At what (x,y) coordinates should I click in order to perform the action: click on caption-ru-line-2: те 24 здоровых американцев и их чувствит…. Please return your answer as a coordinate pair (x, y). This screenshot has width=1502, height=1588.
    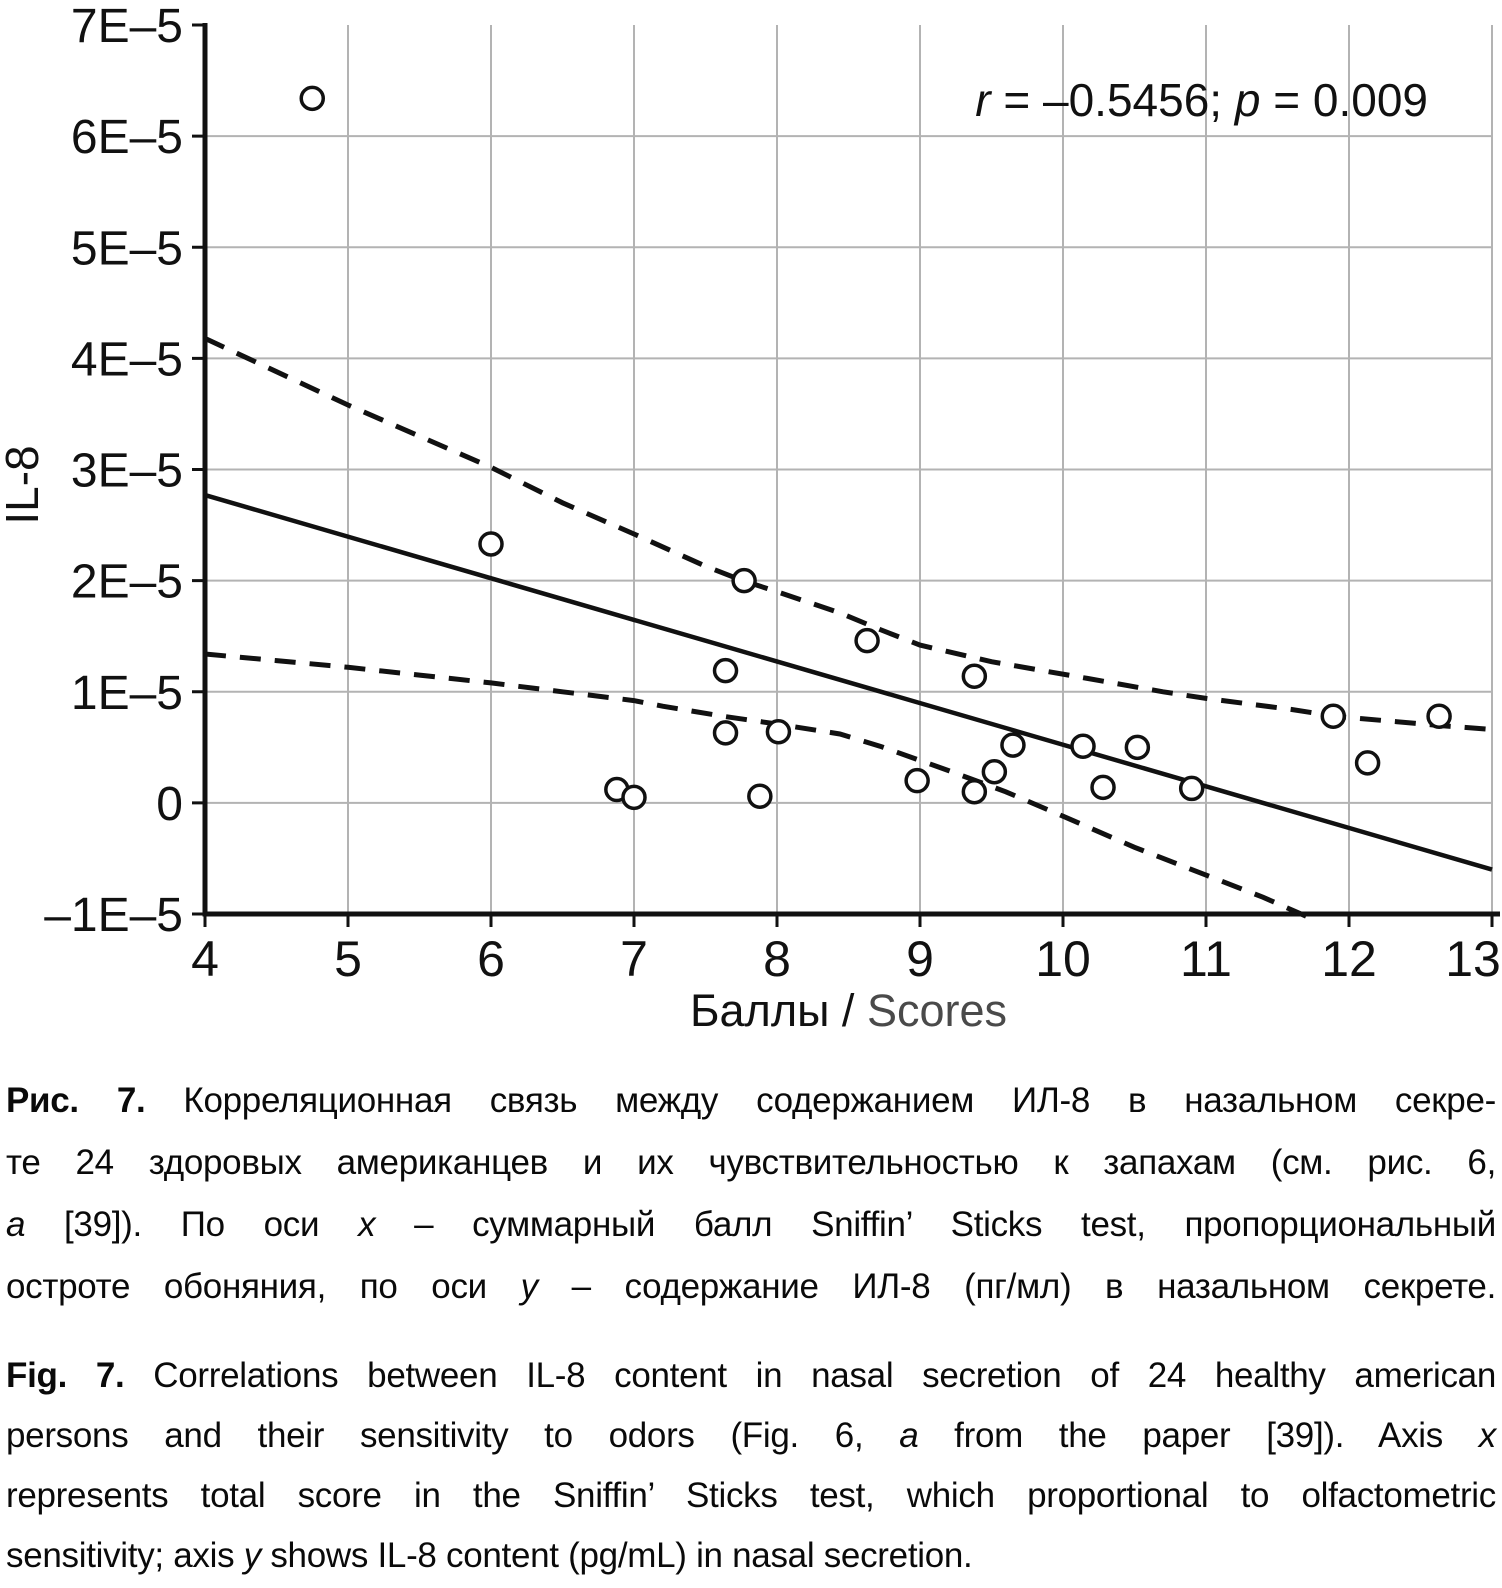
    Looking at the image, I should click on (751, 1163).